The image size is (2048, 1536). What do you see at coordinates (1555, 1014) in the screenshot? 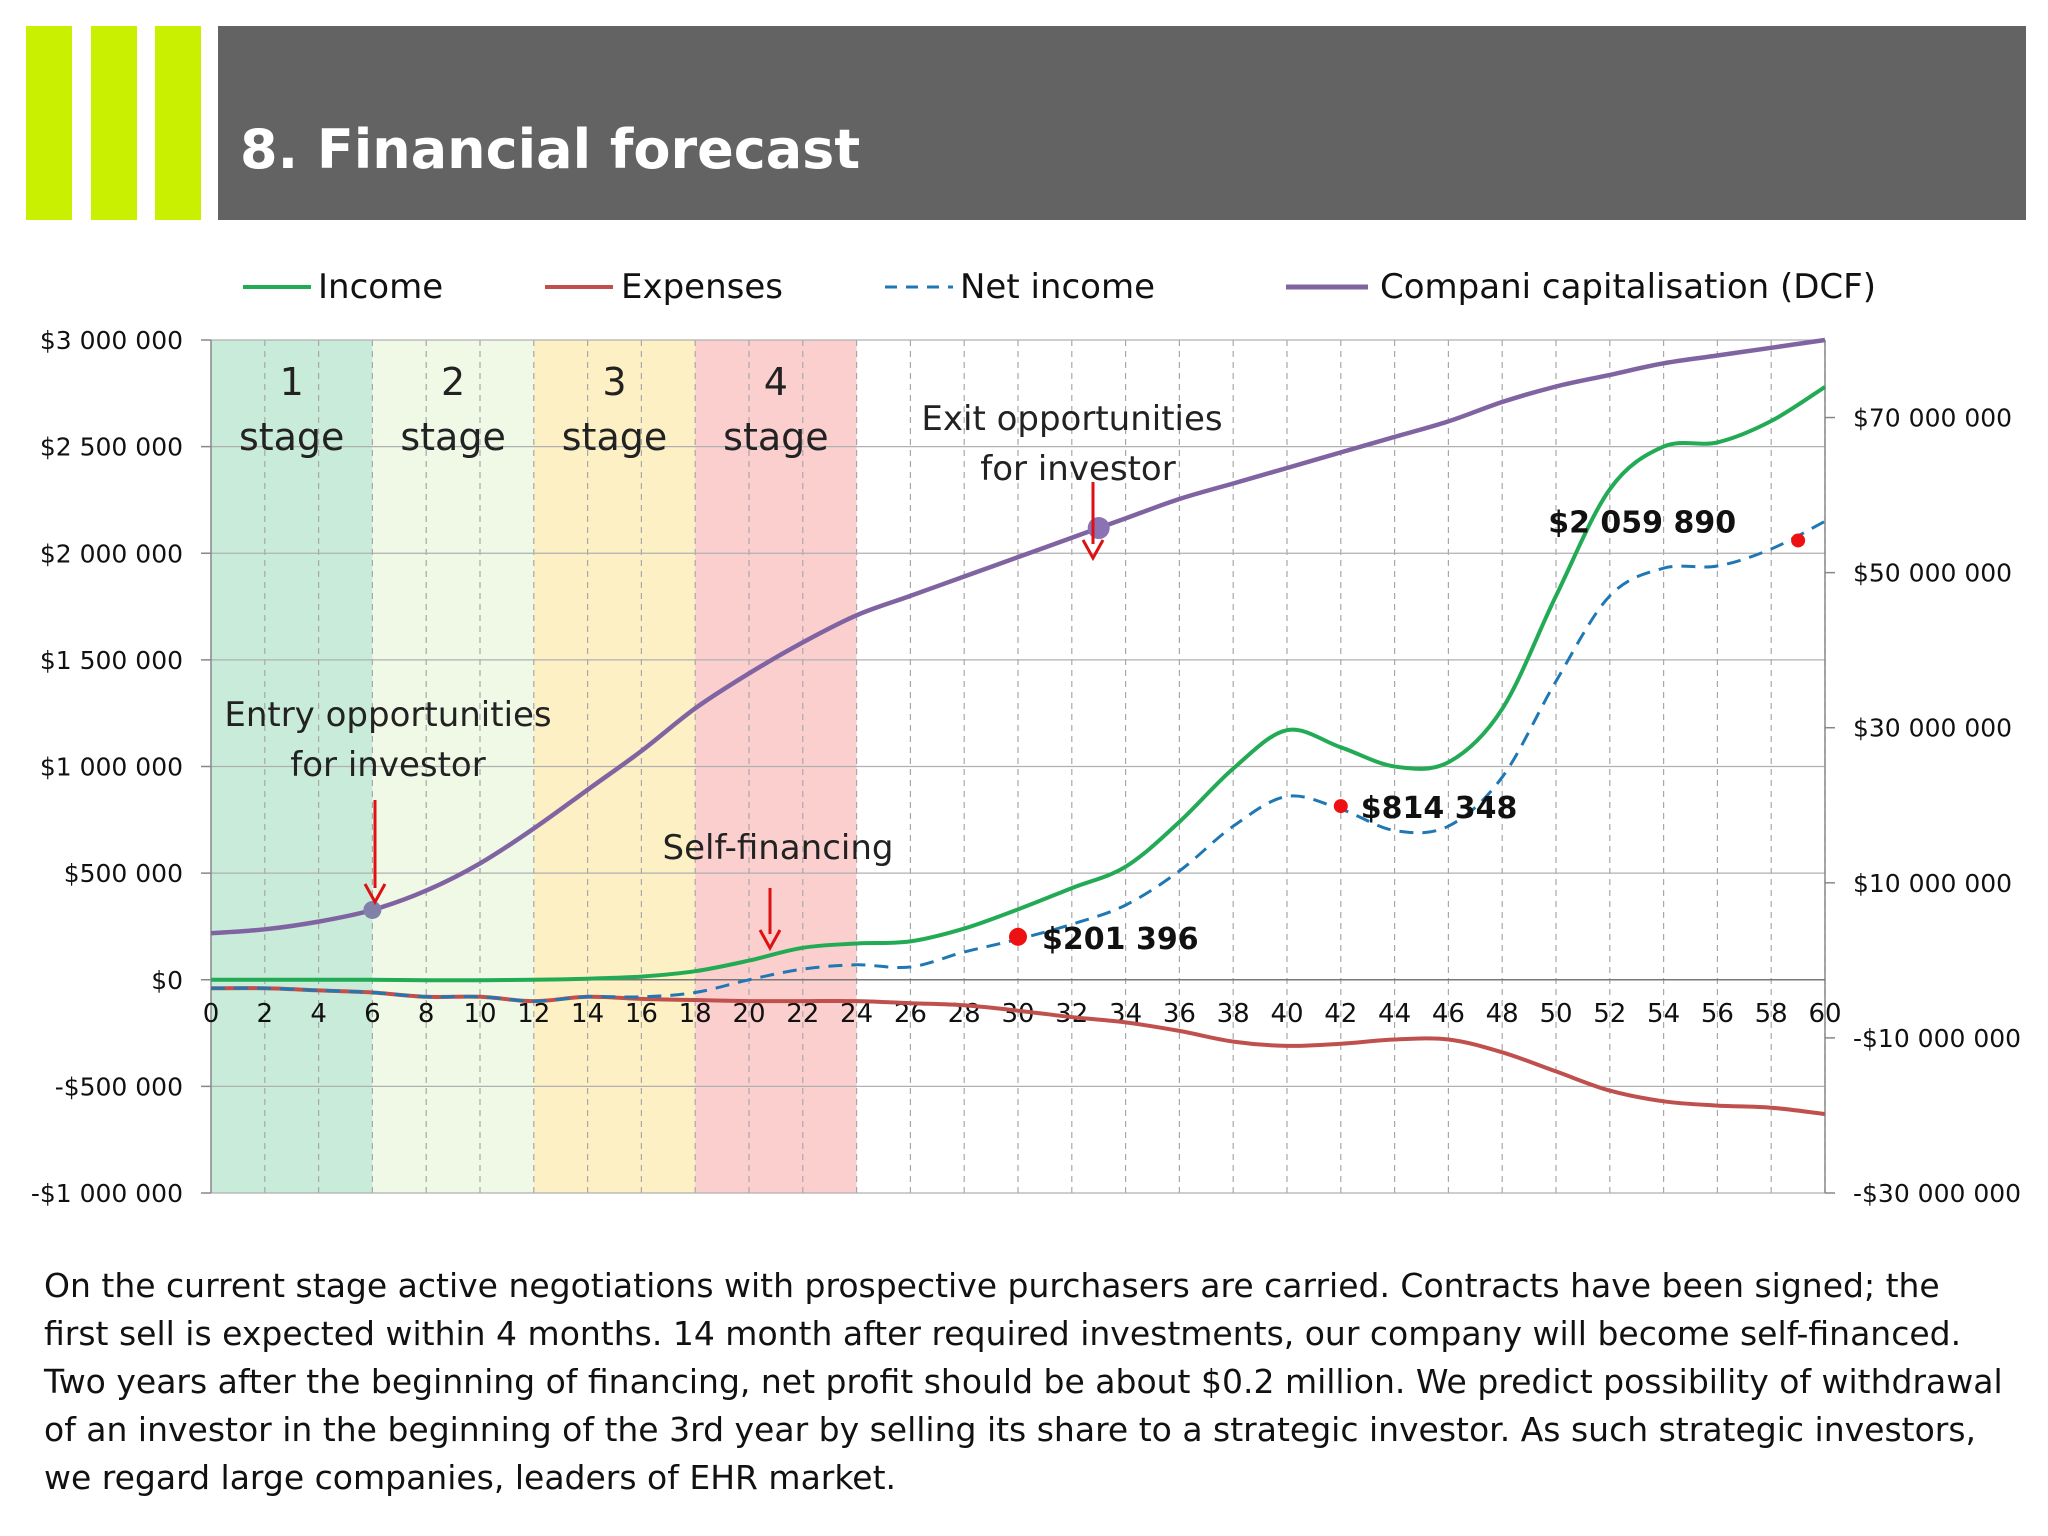
I see `x-tick-label: 50` at bounding box center [1555, 1014].